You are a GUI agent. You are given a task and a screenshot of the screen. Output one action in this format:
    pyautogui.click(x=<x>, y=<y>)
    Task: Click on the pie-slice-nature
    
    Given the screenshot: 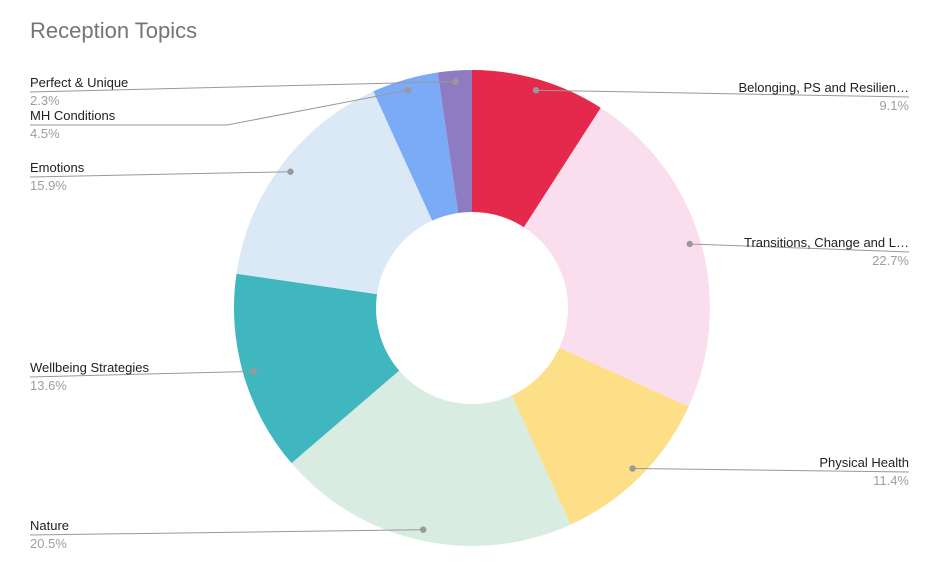 What is the action you would take?
    pyautogui.click(x=431, y=458)
    